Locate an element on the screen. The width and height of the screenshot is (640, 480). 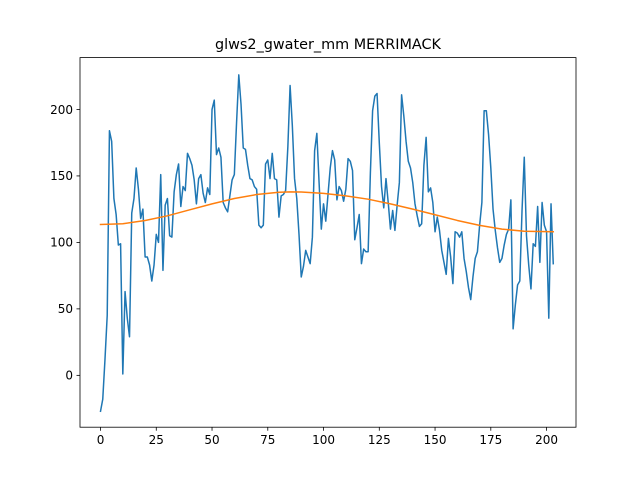
y-tick-label: 0 is located at coordinates (69, 376).